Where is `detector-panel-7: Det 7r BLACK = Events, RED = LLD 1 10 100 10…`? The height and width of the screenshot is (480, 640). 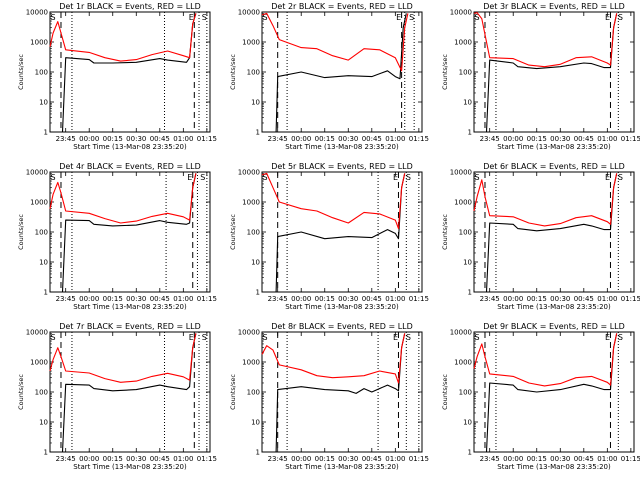 detector-panel-7: Det 7r BLACK = Events, RED = LLD 1 10 100 10… is located at coordinates (117, 396).